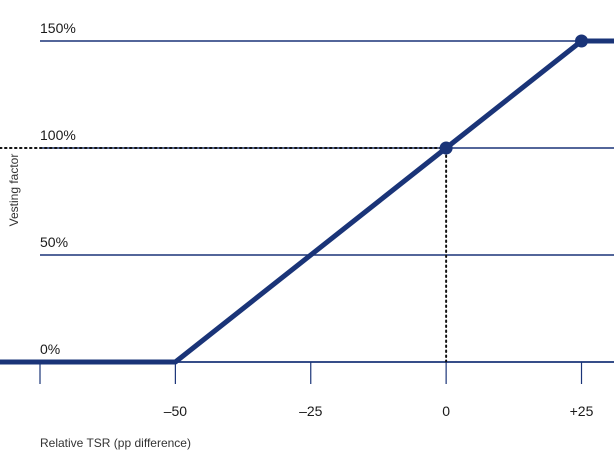 The height and width of the screenshot is (455, 614). Describe the element at coordinates (311, 373) in the screenshot. I see `x-axis` at that location.